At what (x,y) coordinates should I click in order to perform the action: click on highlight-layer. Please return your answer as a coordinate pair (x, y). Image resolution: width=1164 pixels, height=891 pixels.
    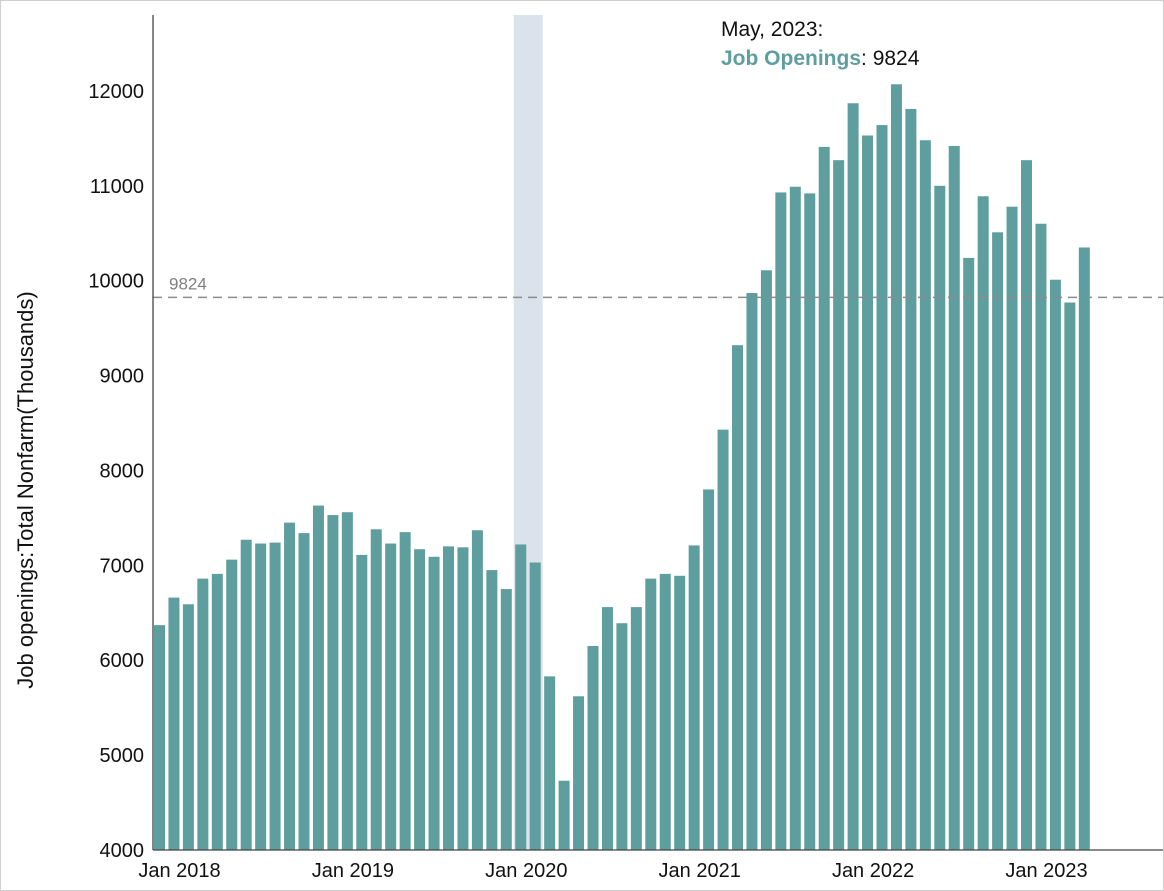
    Looking at the image, I should click on (1084, 297).